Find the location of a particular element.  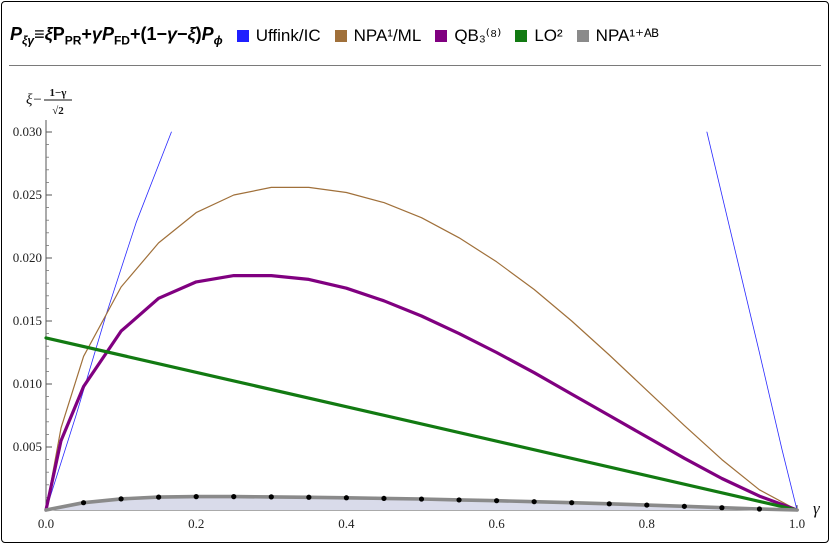

y-axis-label: ξ− 1−γ √2 is located at coordinates (49, 102).